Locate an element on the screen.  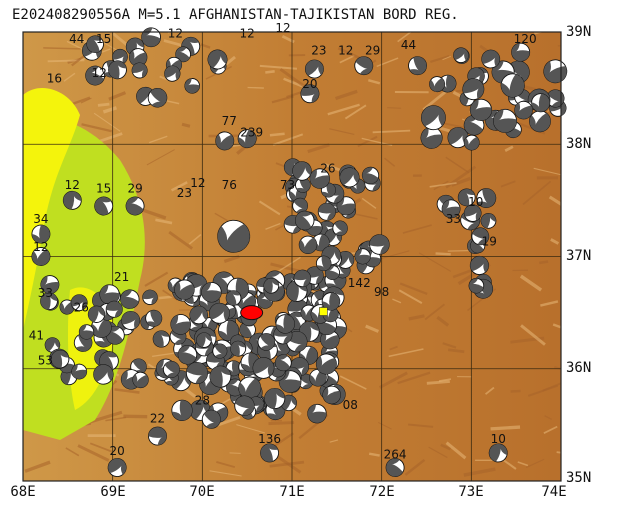
mechanism-label: 28 is located at coordinates (202, 401).